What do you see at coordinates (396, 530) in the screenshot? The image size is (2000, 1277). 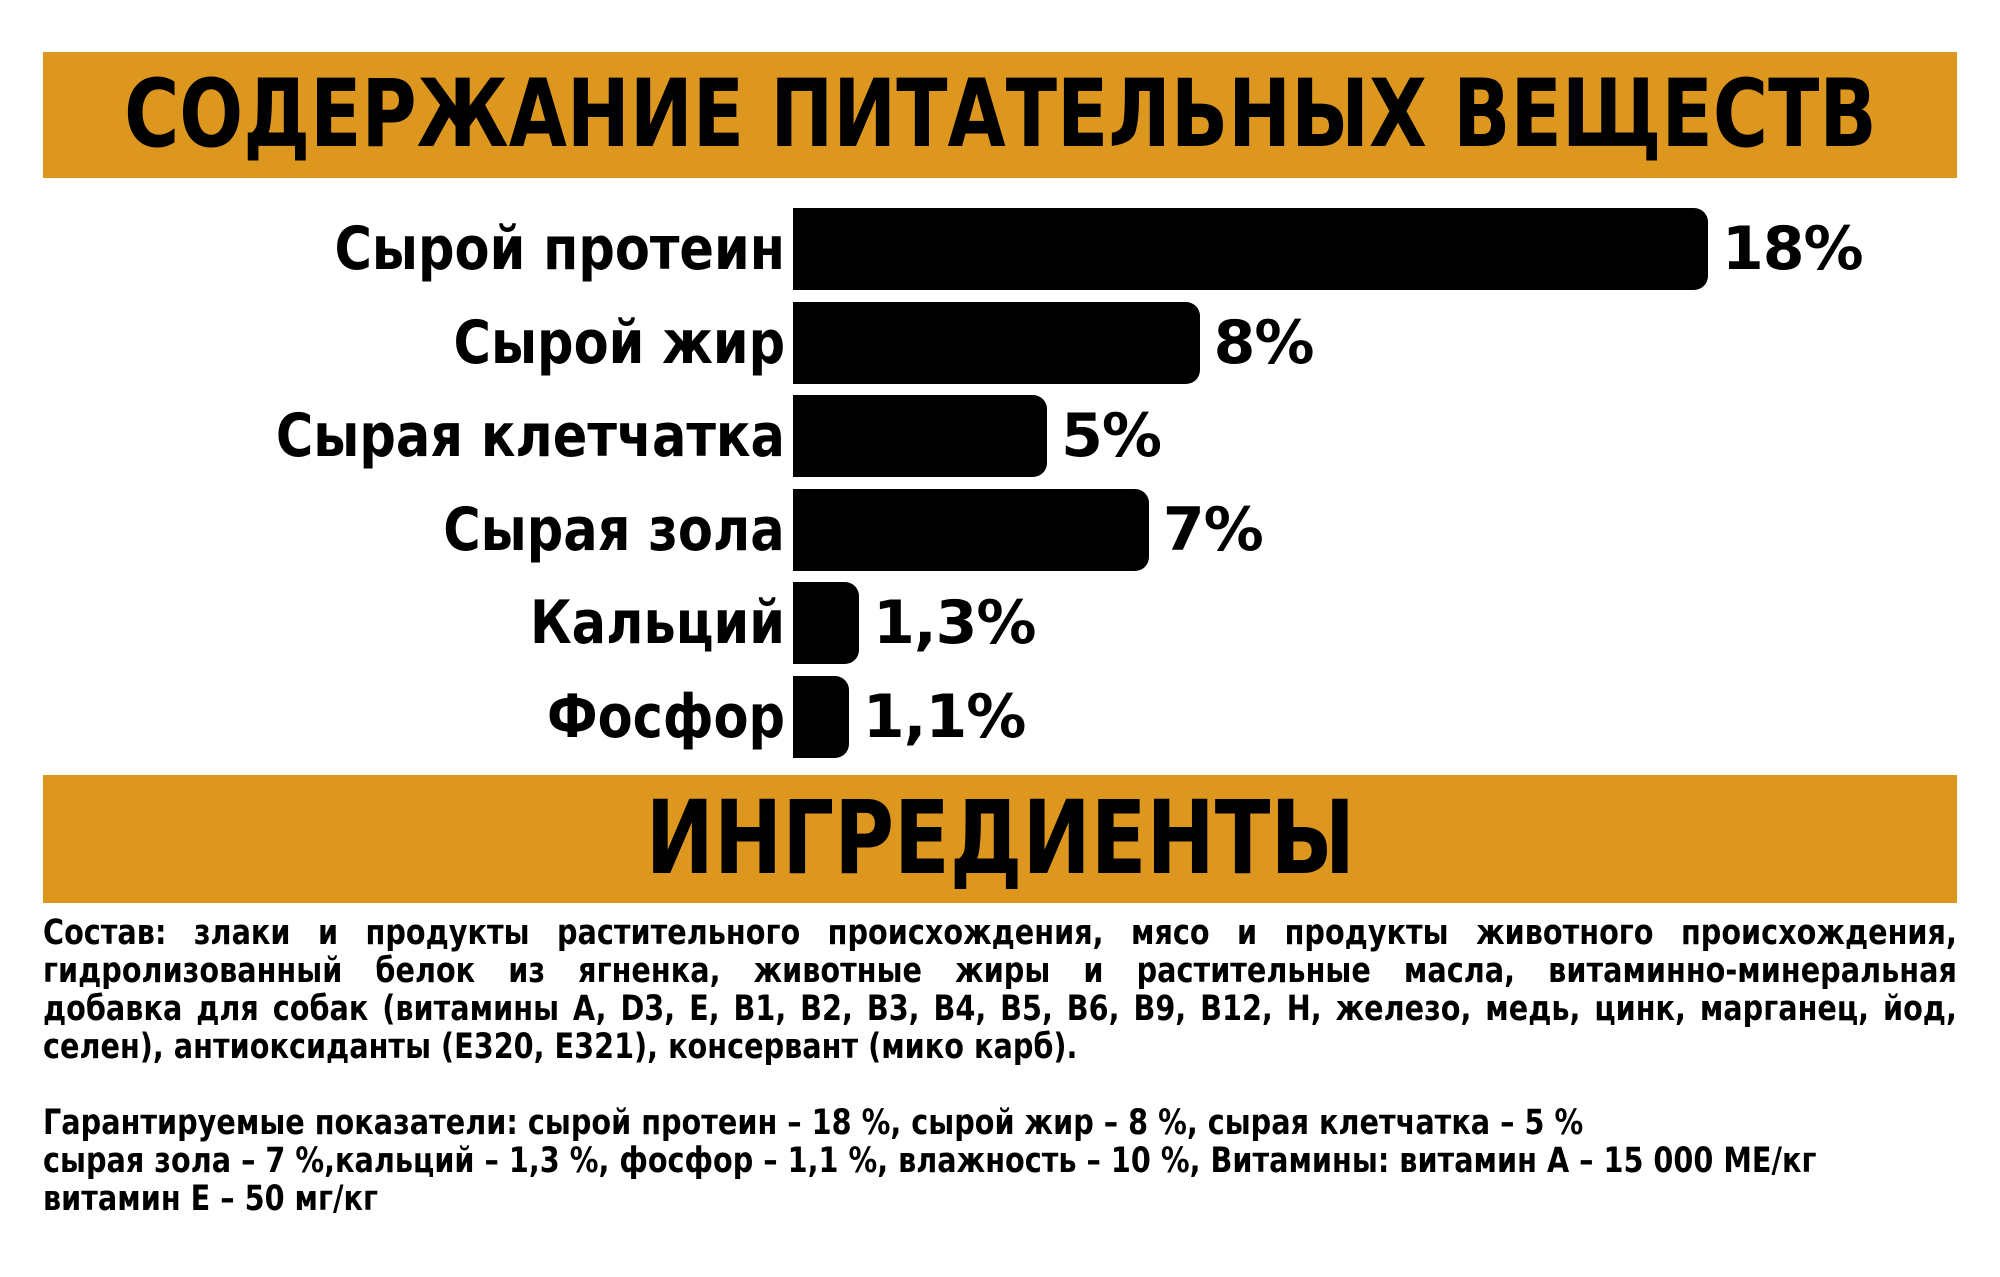 I see `category-label: Сырая зола` at bounding box center [396, 530].